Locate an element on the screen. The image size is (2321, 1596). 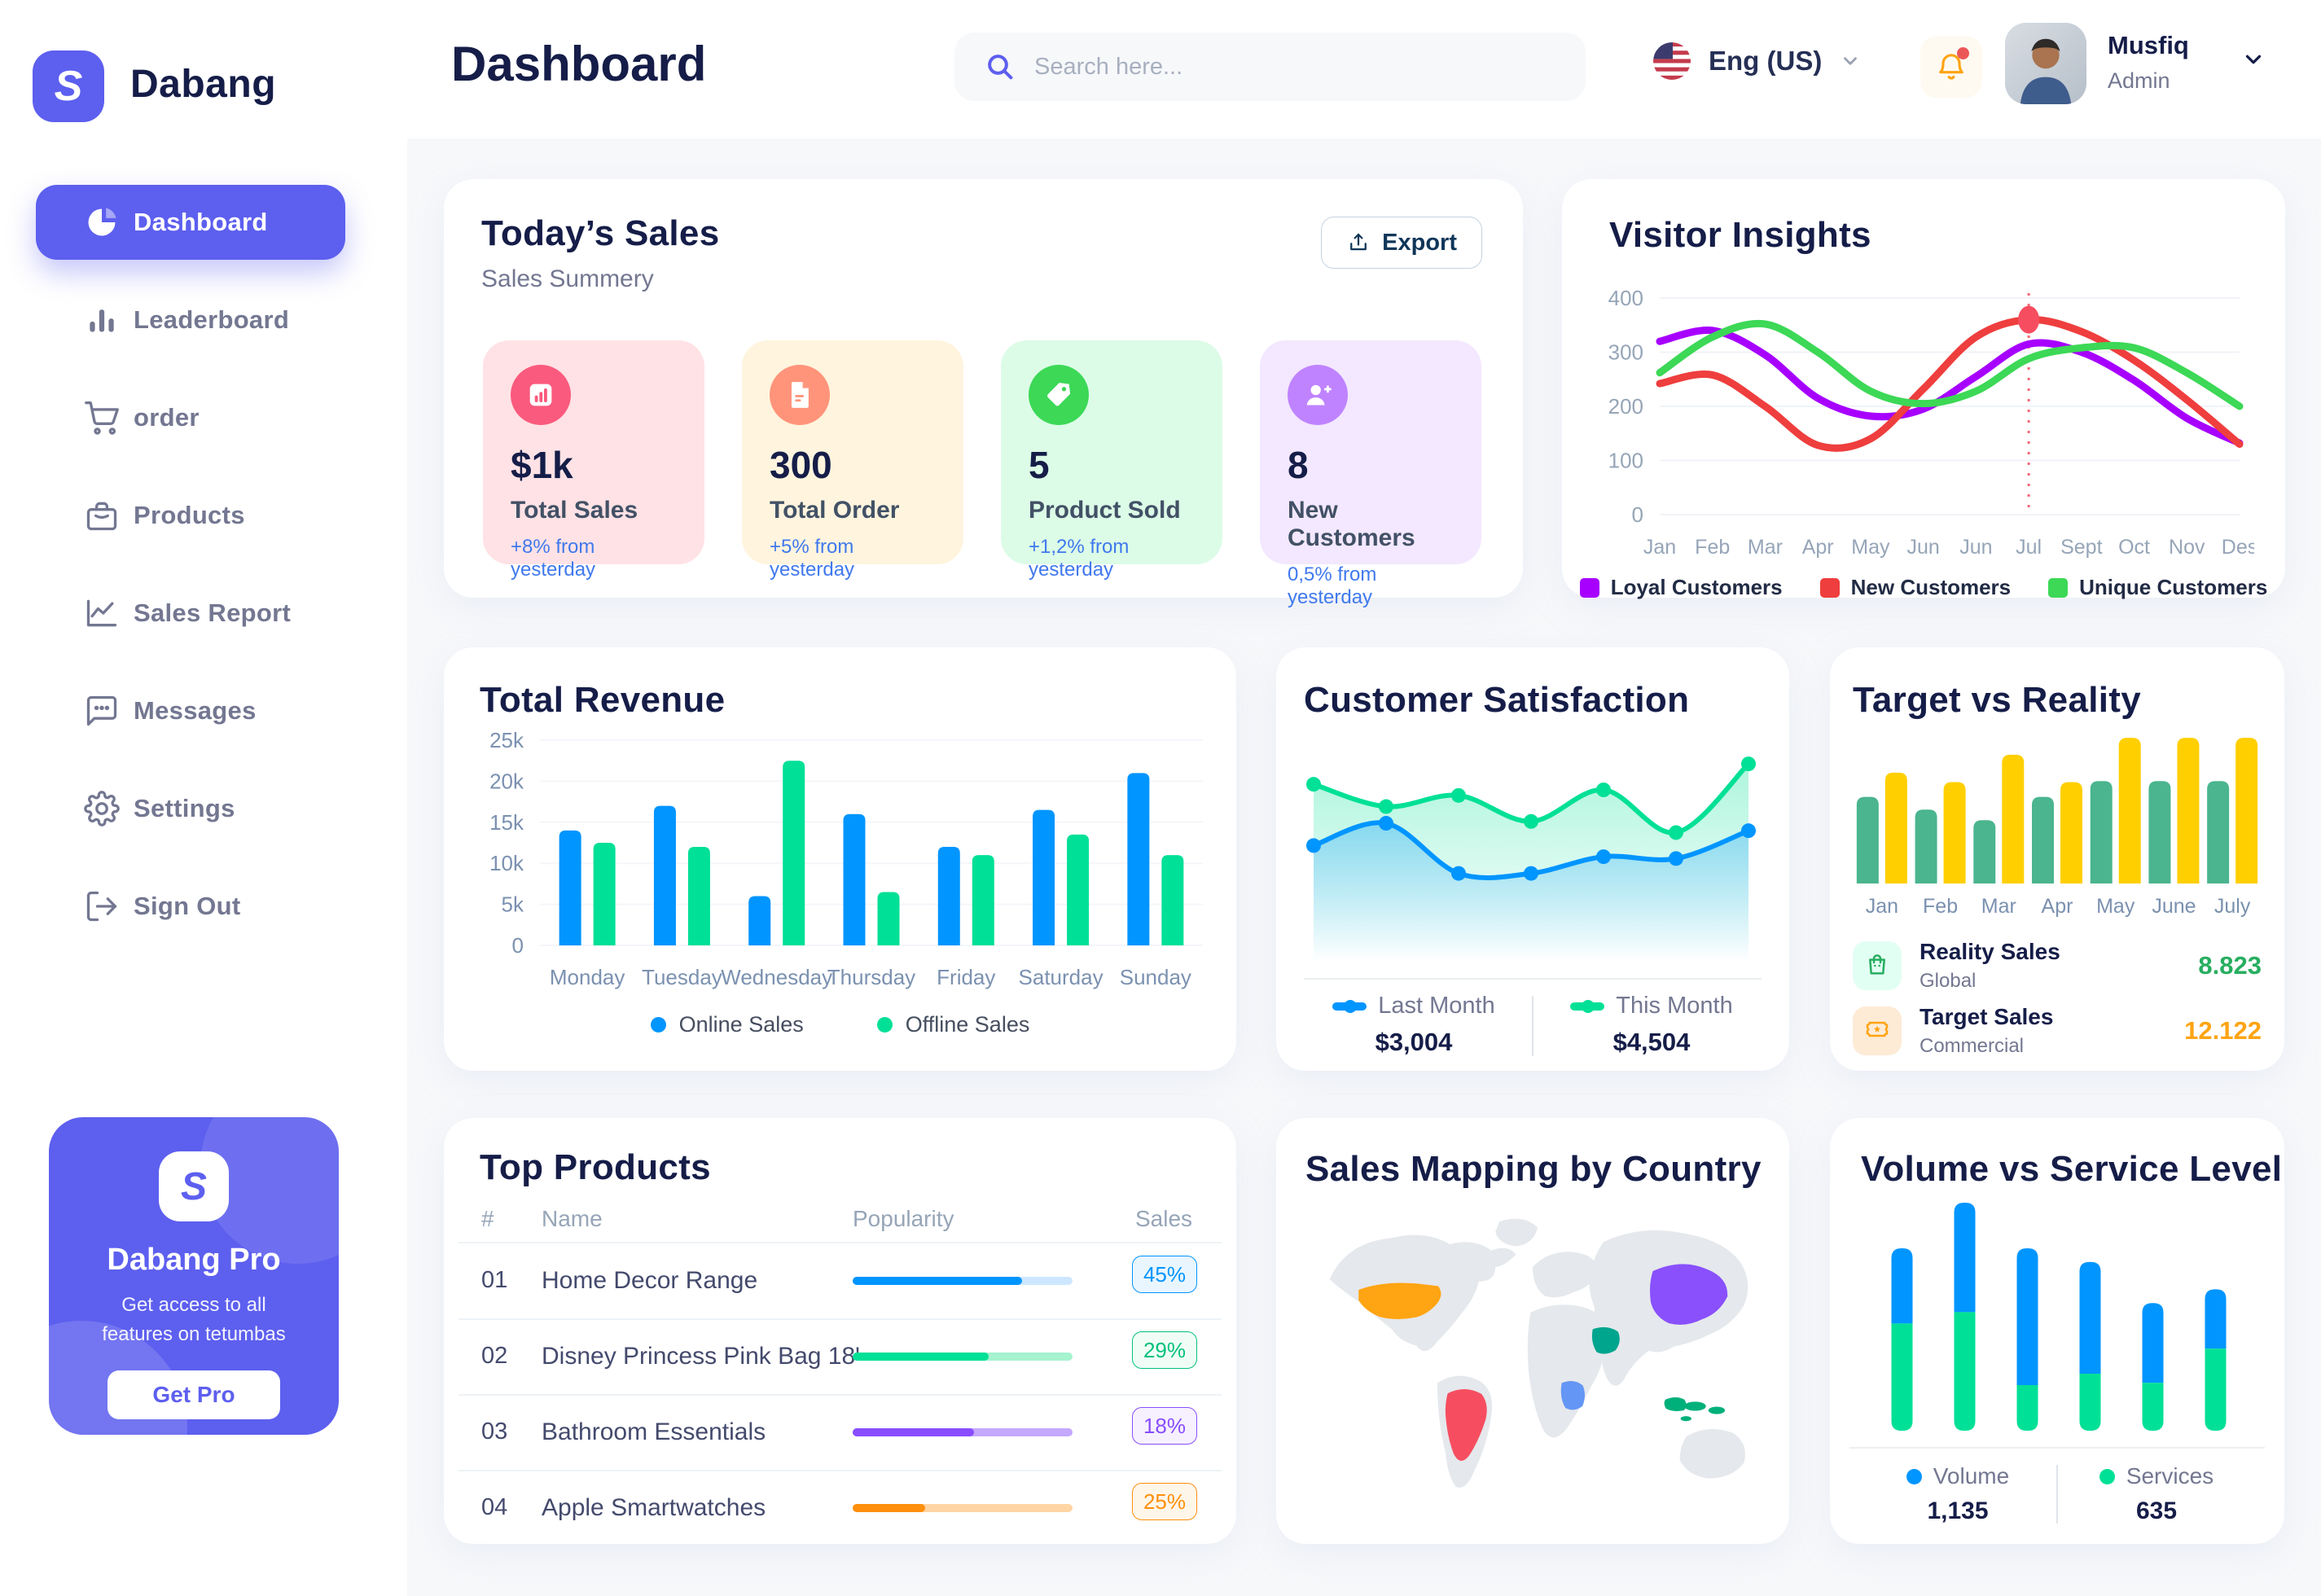
country-brazil is located at coordinates (1466, 1424).